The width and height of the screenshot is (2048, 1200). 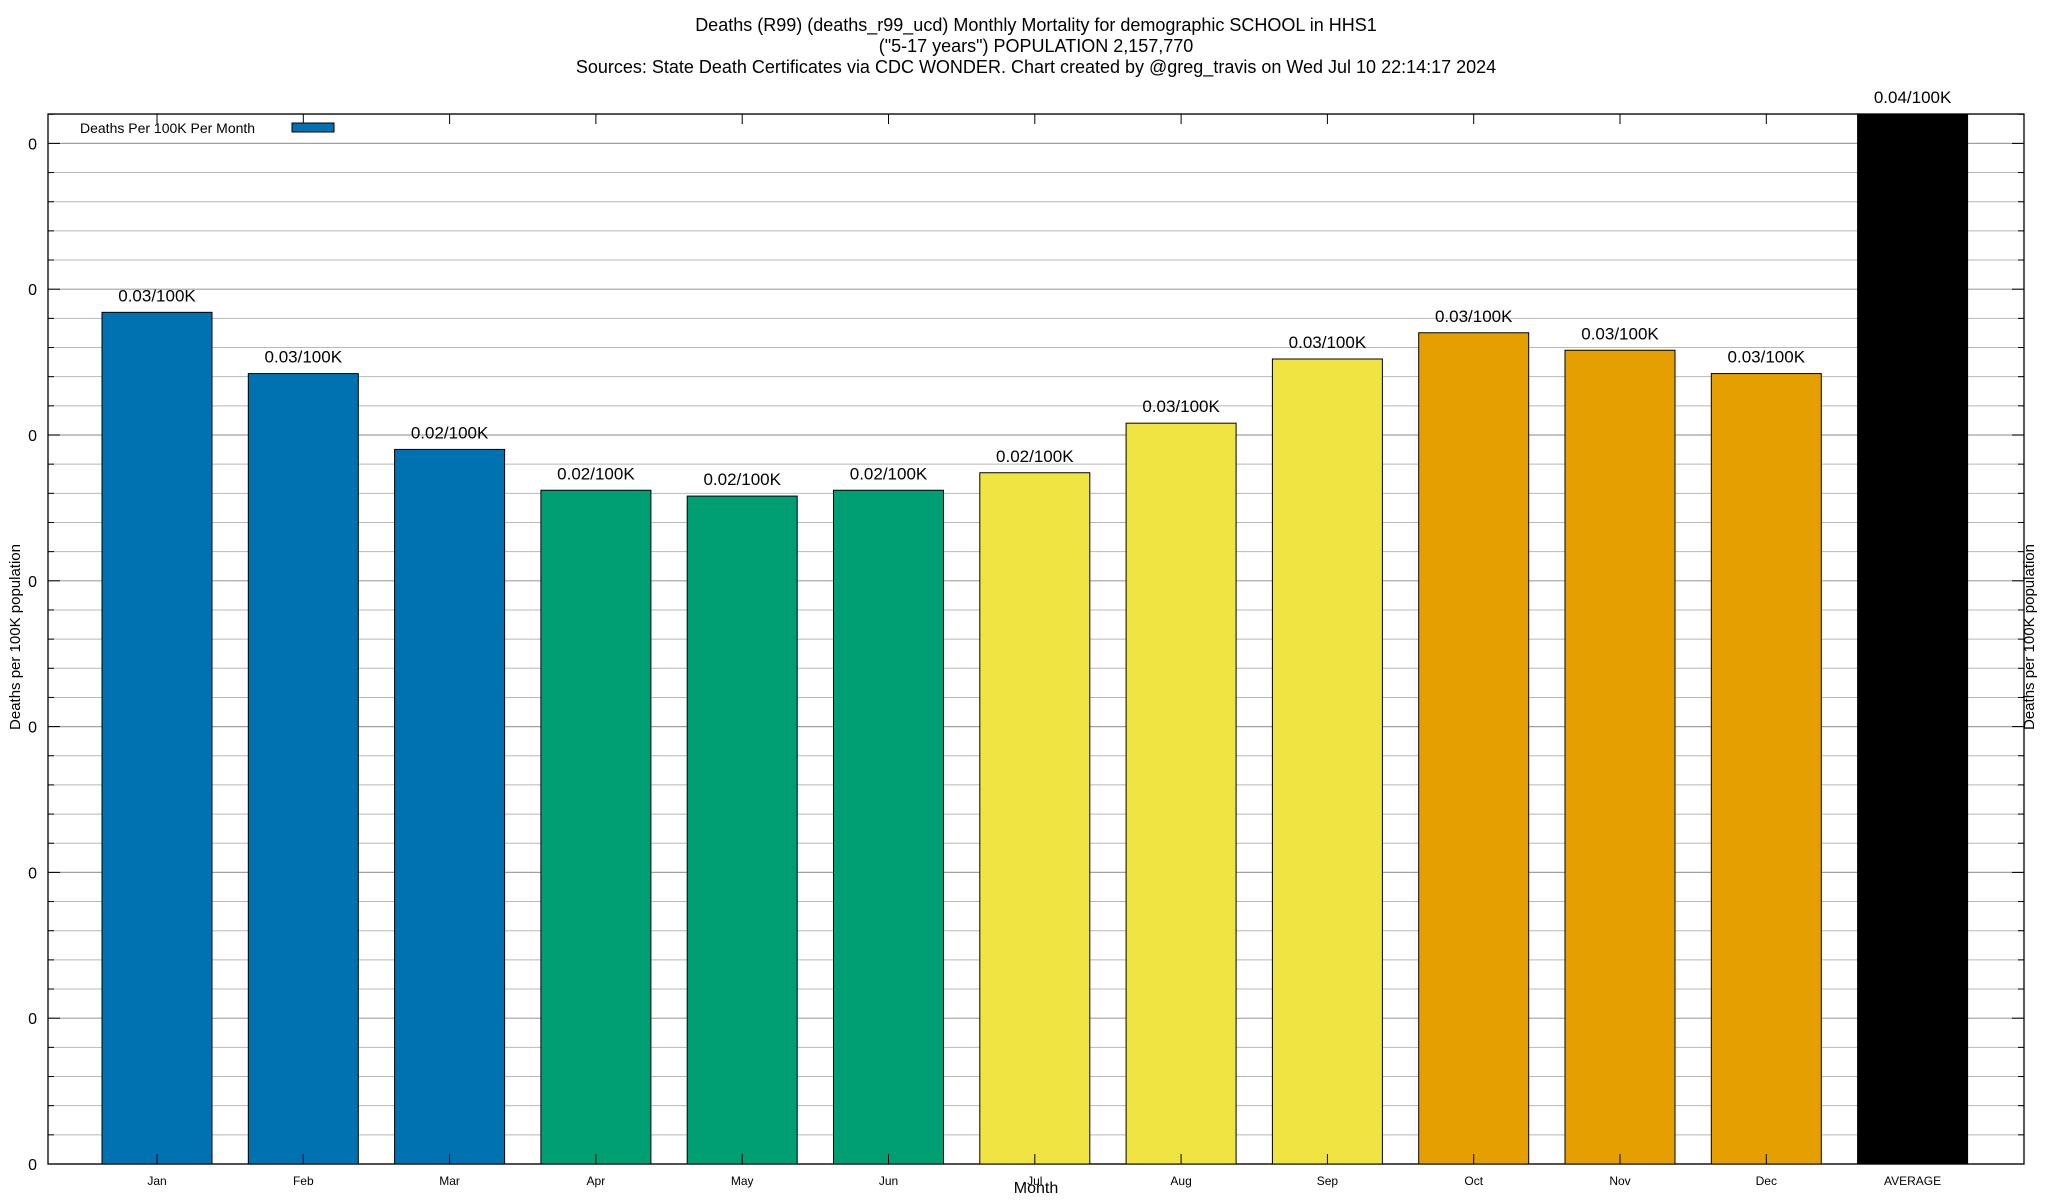 What do you see at coordinates (157, 738) in the screenshot?
I see `bar-jan` at bounding box center [157, 738].